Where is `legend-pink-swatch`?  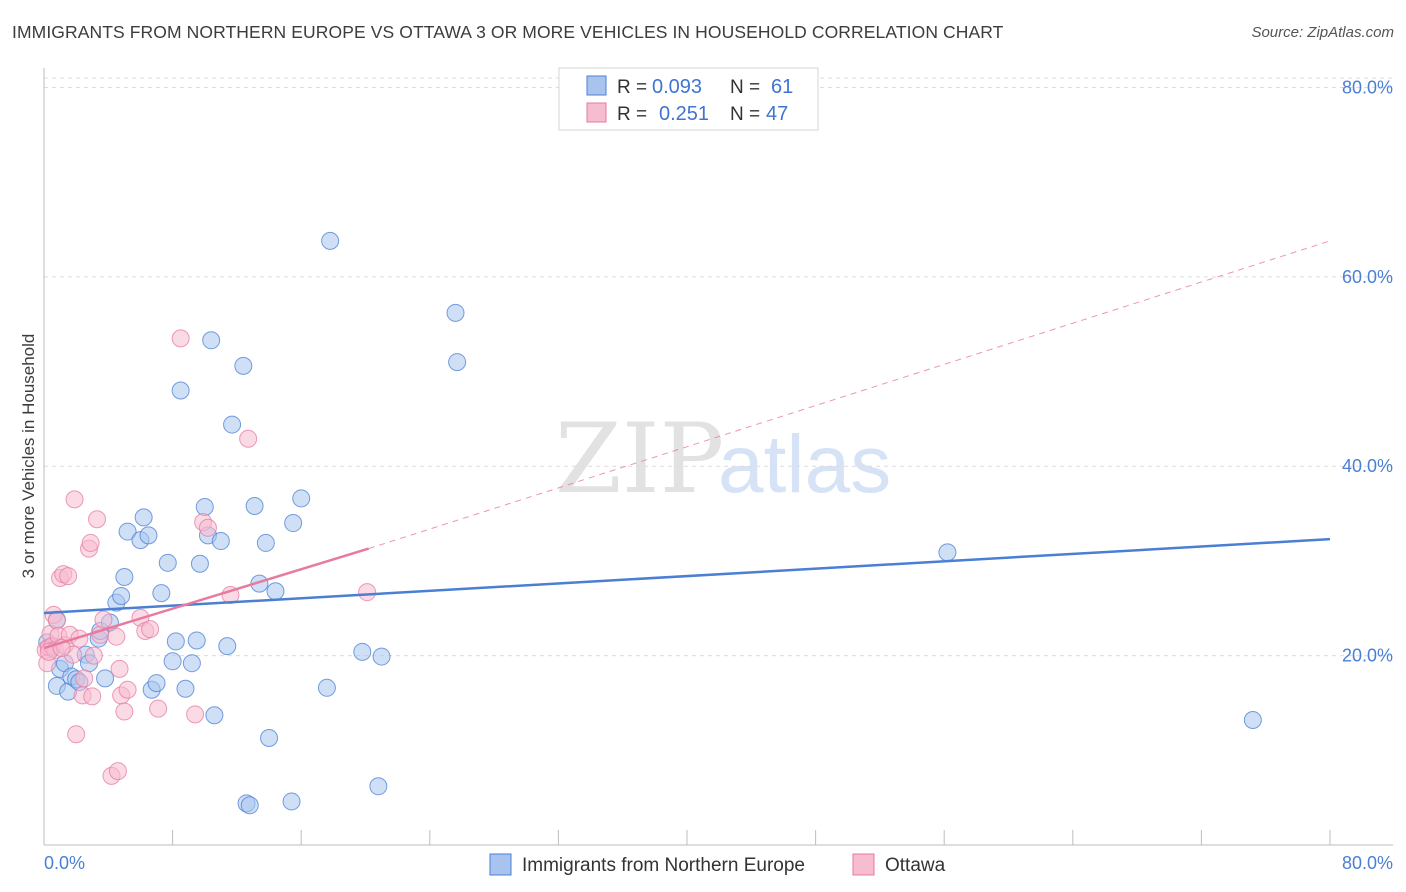
legend-pink-swatch is located at coordinates (596, 112).